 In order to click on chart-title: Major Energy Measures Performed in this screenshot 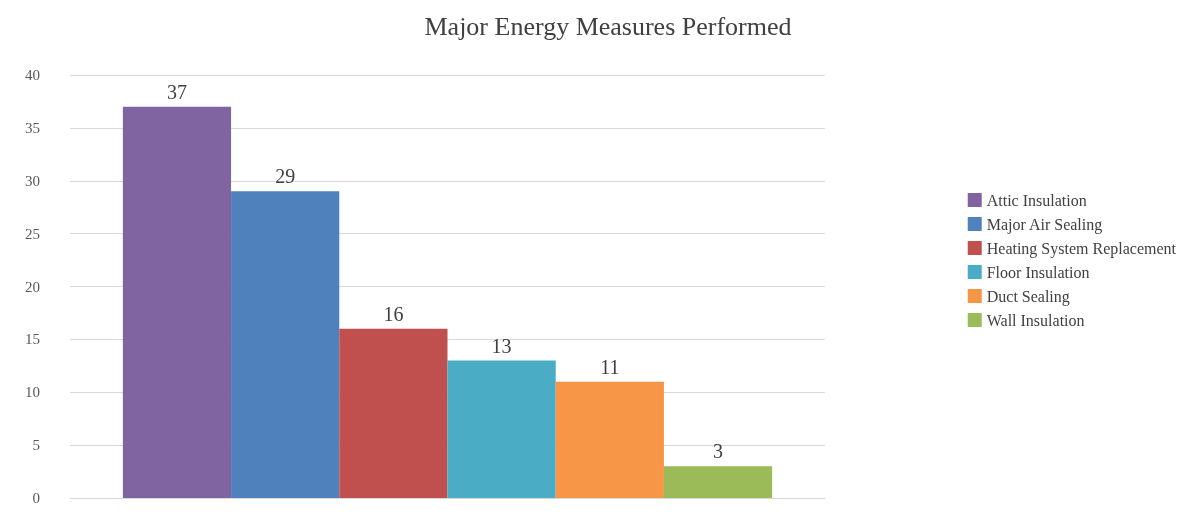, I will do `click(608, 26)`.